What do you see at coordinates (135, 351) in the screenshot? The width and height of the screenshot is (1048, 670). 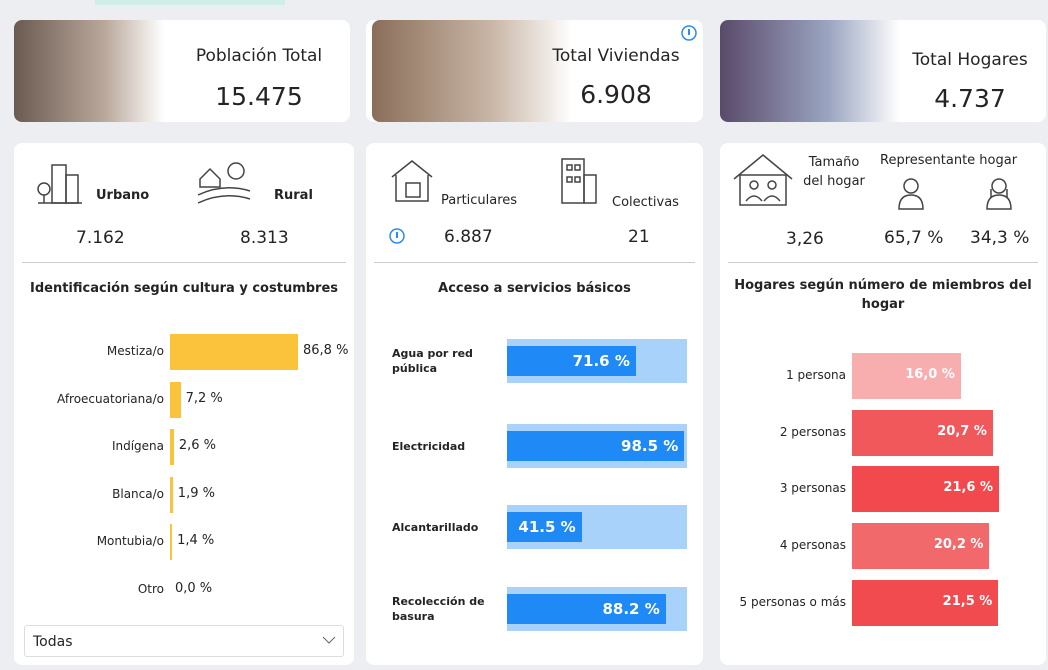 I see `category-label: Mestiza/o` at bounding box center [135, 351].